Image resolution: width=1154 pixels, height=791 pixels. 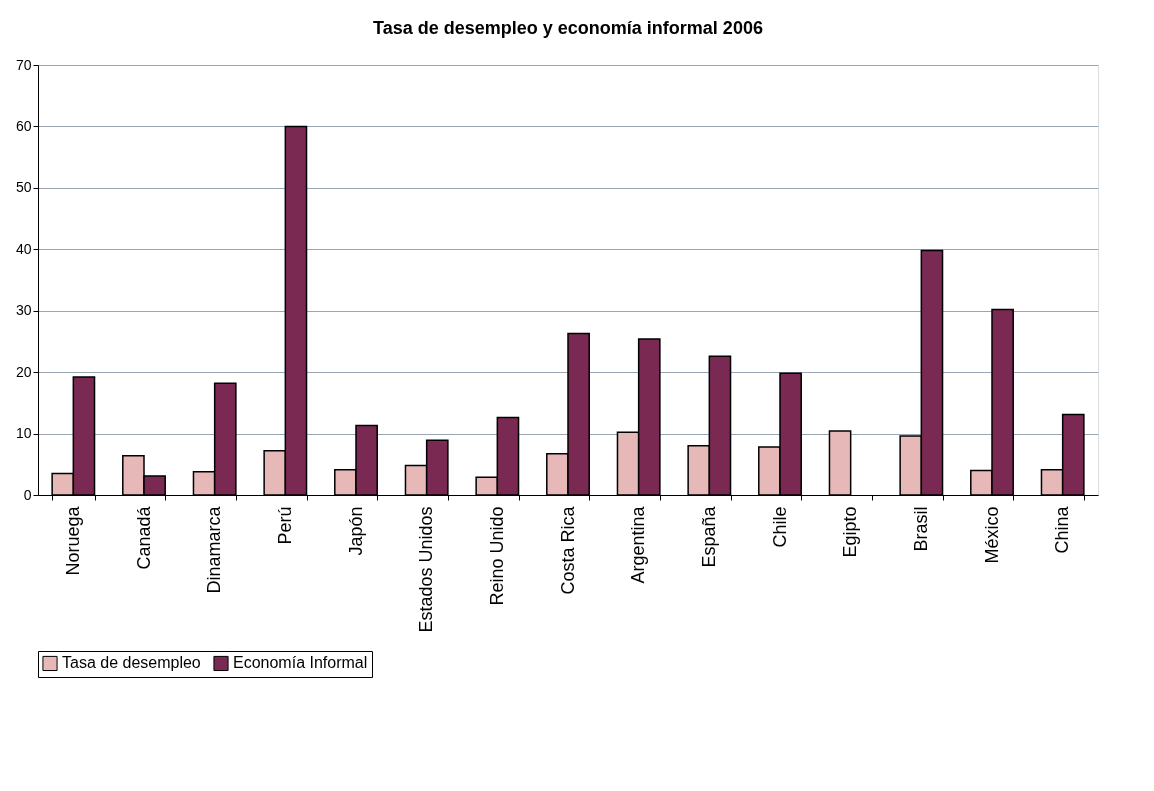 I want to click on y-tick-label: 70, so click(x=23, y=64).